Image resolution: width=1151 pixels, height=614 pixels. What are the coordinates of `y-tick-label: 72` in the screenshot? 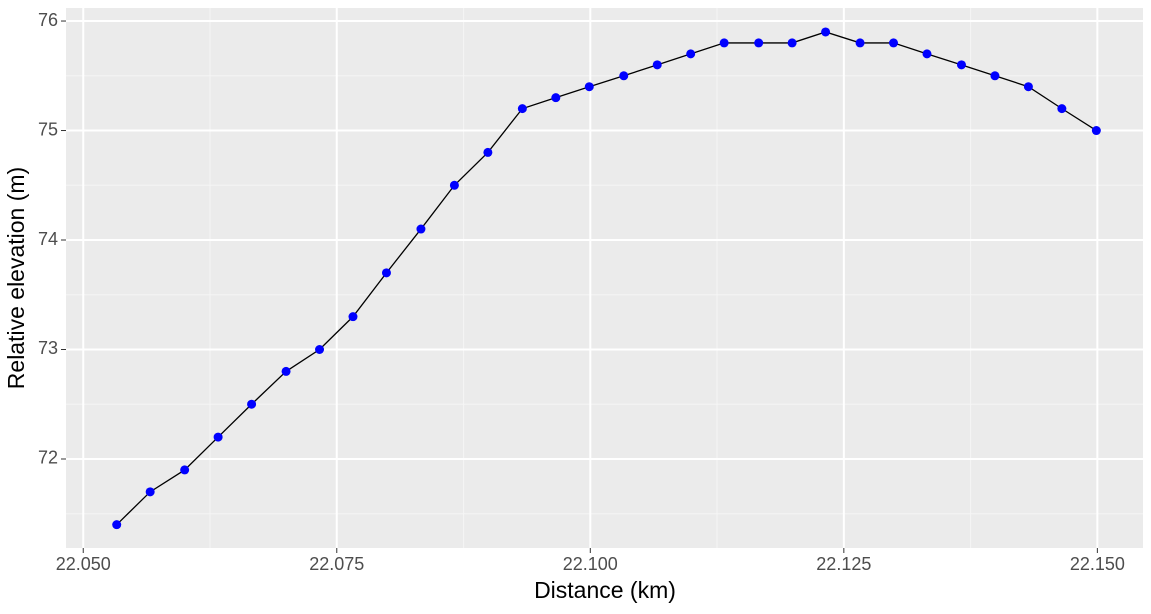 It's located at (48, 458).